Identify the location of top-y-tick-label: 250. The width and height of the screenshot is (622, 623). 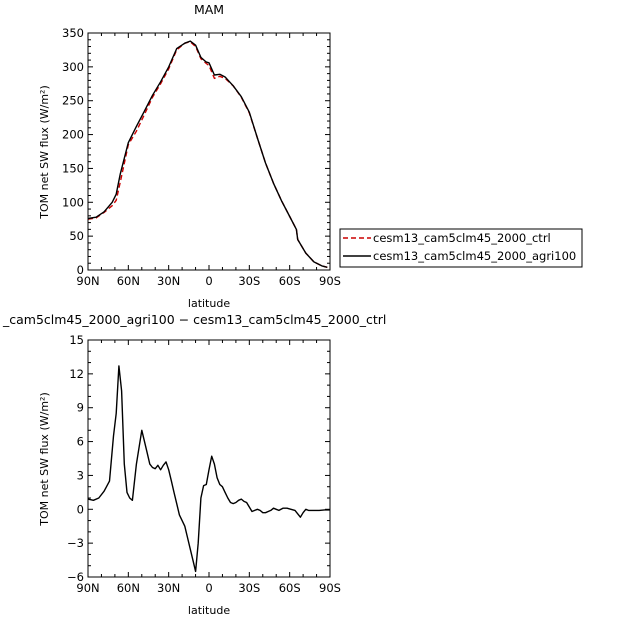
(73, 101).